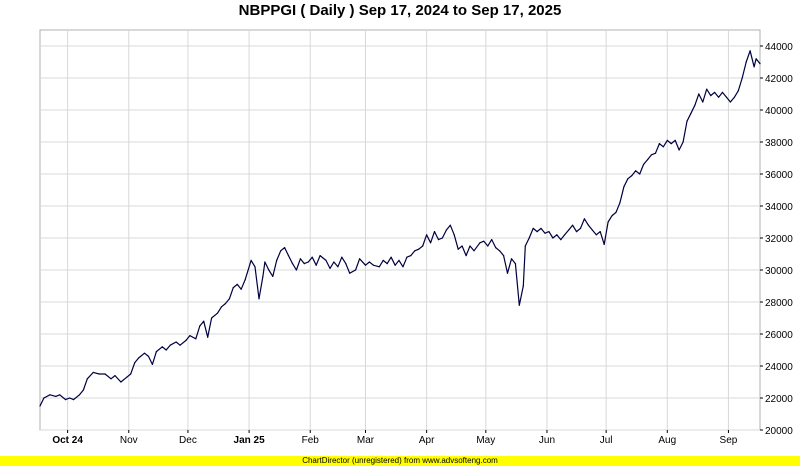 Image resolution: width=800 pixels, height=466 pixels. I want to click on x-tick-label: Jul, so click(606, 440).